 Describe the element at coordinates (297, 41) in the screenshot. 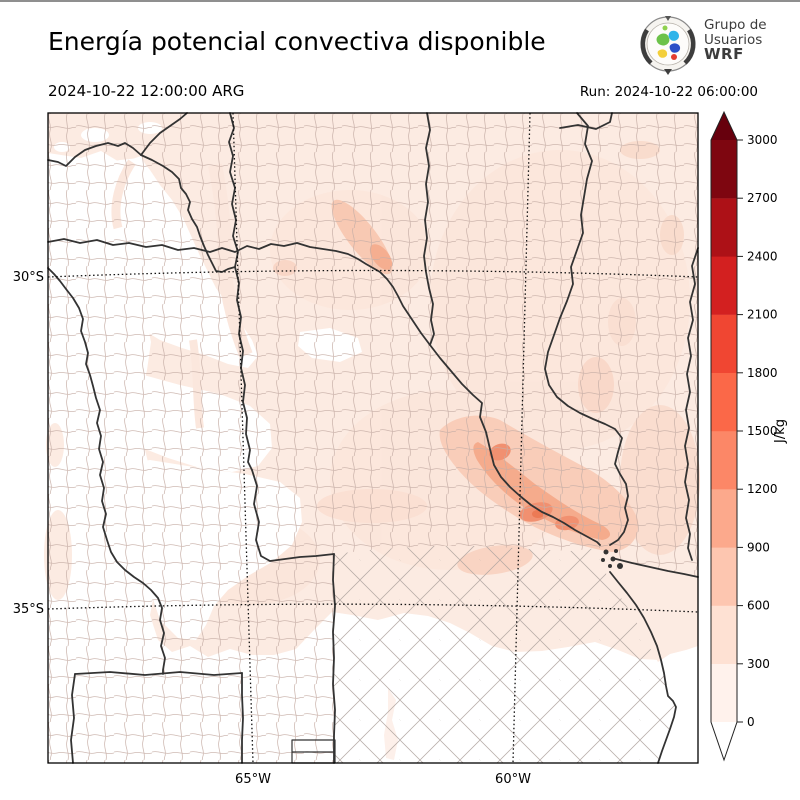

I see `page-title: Energía potencial convectiva disponible` at that location.